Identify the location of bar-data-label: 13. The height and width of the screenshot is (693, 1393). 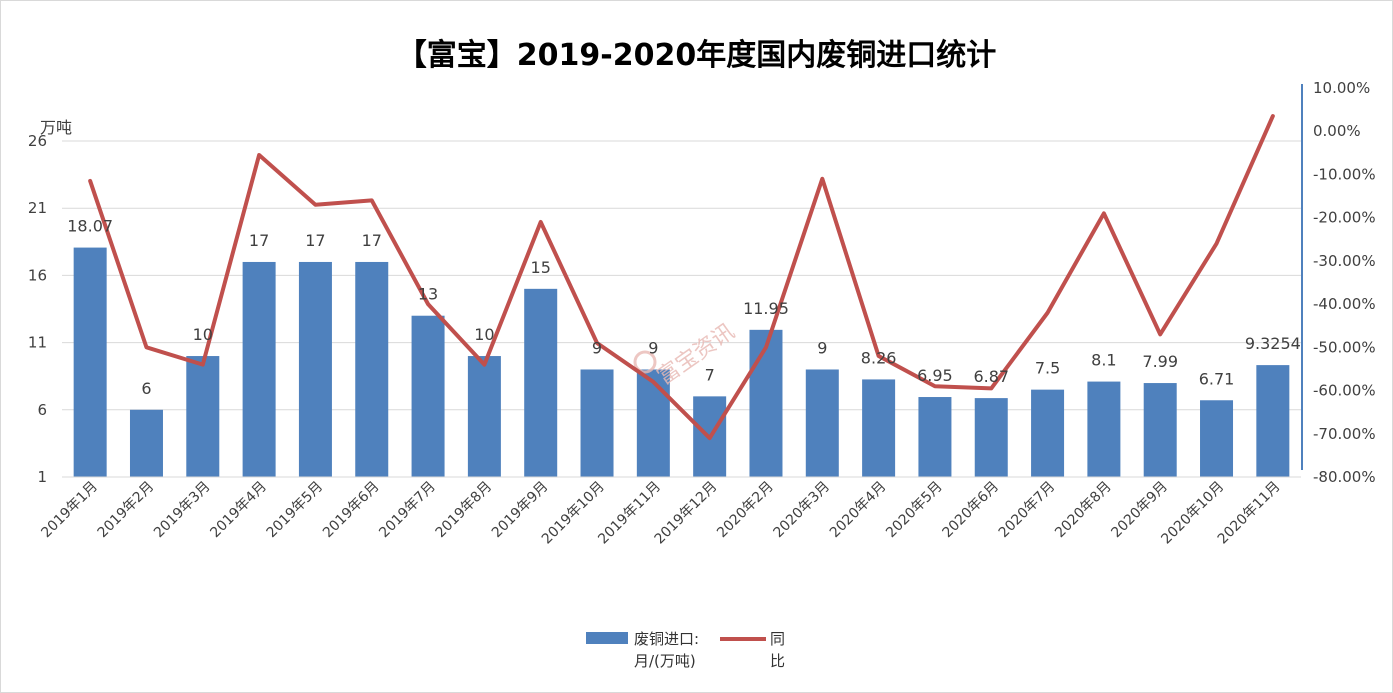
(428, 294).